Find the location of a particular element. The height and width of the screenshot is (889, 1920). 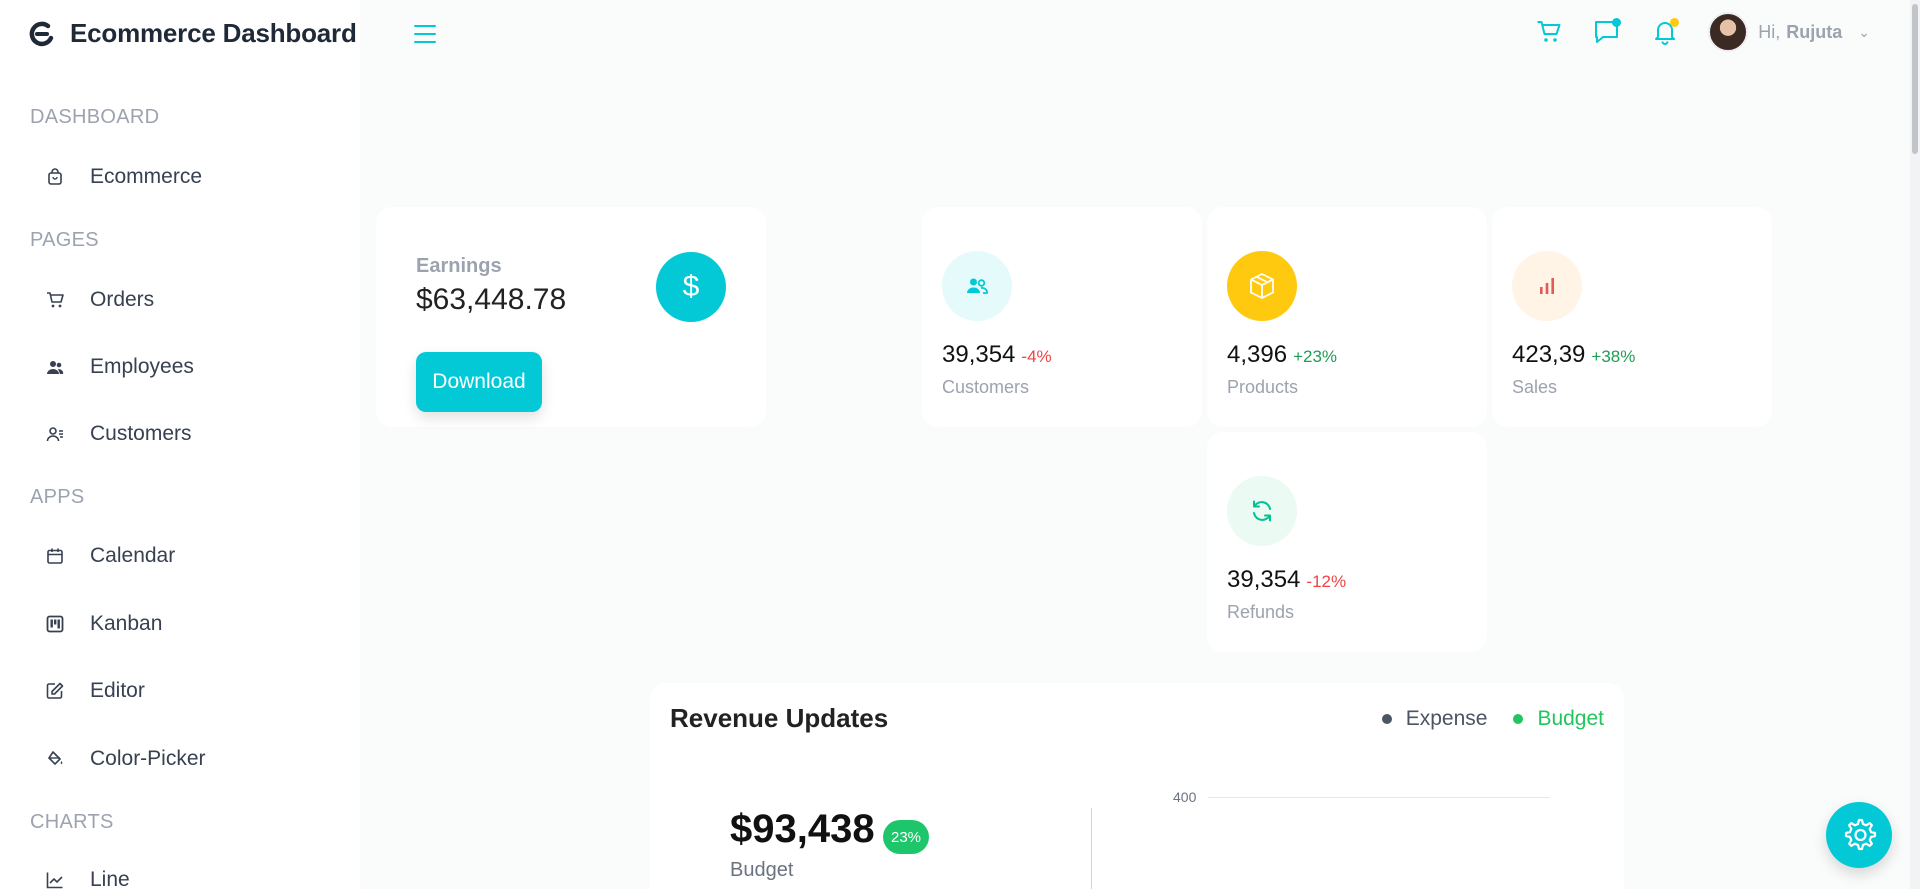

currency-symbol: $ is located at coordinates (691, 286).